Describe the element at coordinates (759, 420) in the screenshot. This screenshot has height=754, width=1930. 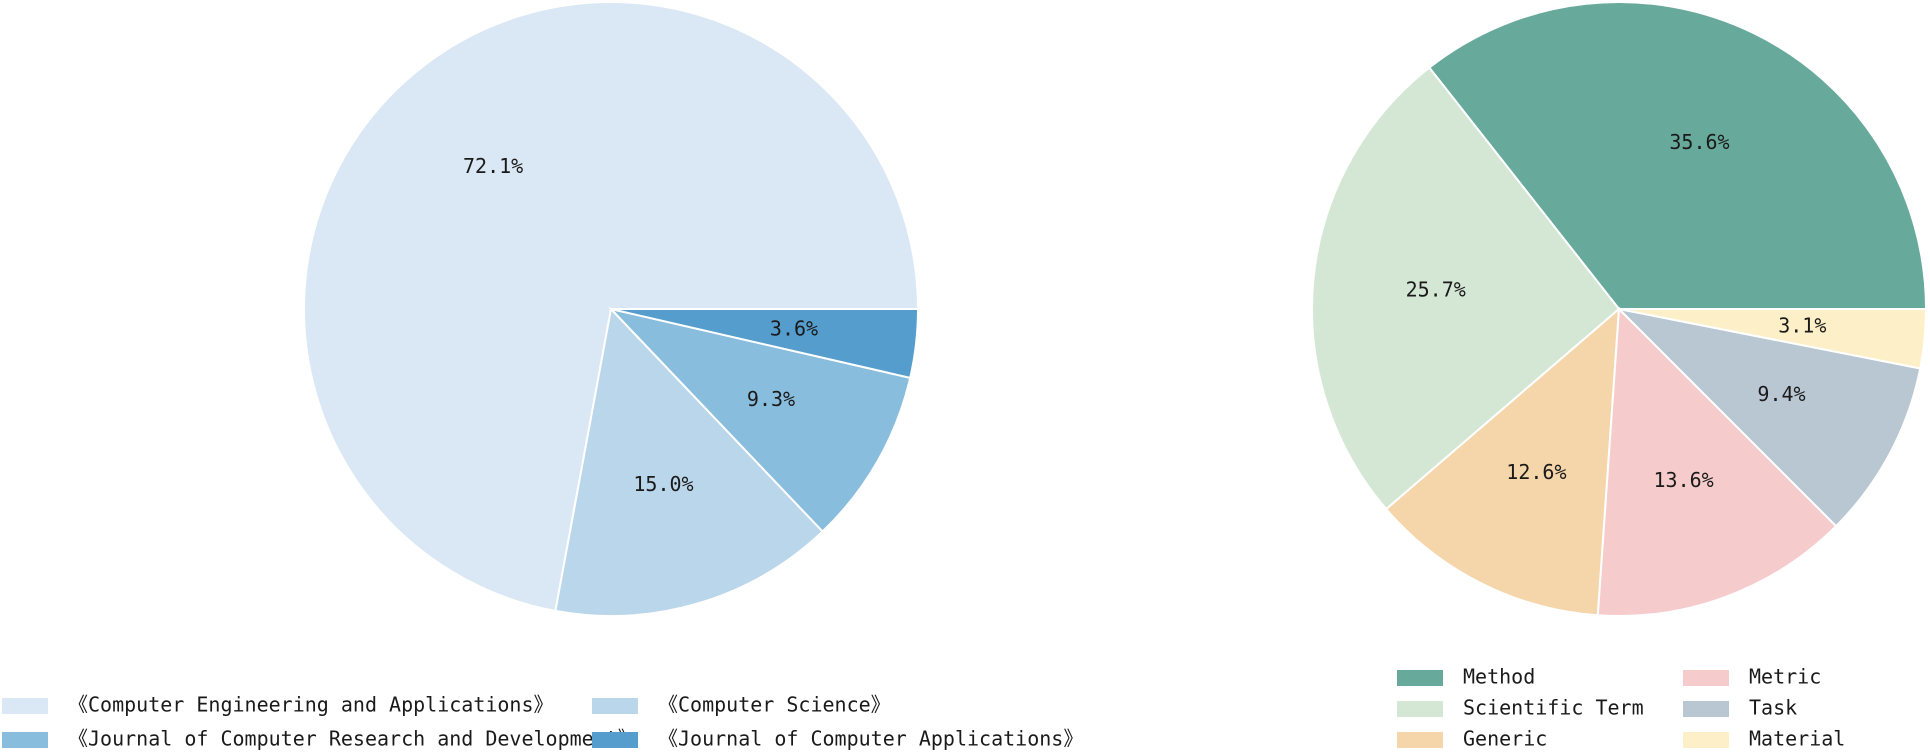
I see `pie-slice-journal-of-computer-research-and-development` at that location.